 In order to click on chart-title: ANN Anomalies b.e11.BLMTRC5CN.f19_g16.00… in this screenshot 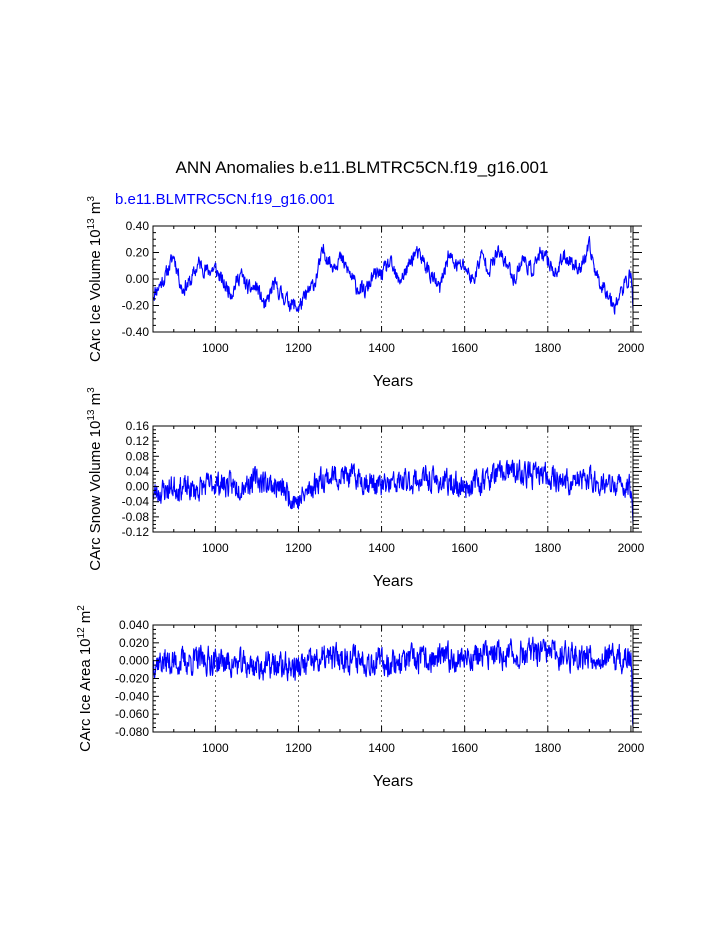, I will do `click(362, 167)`.